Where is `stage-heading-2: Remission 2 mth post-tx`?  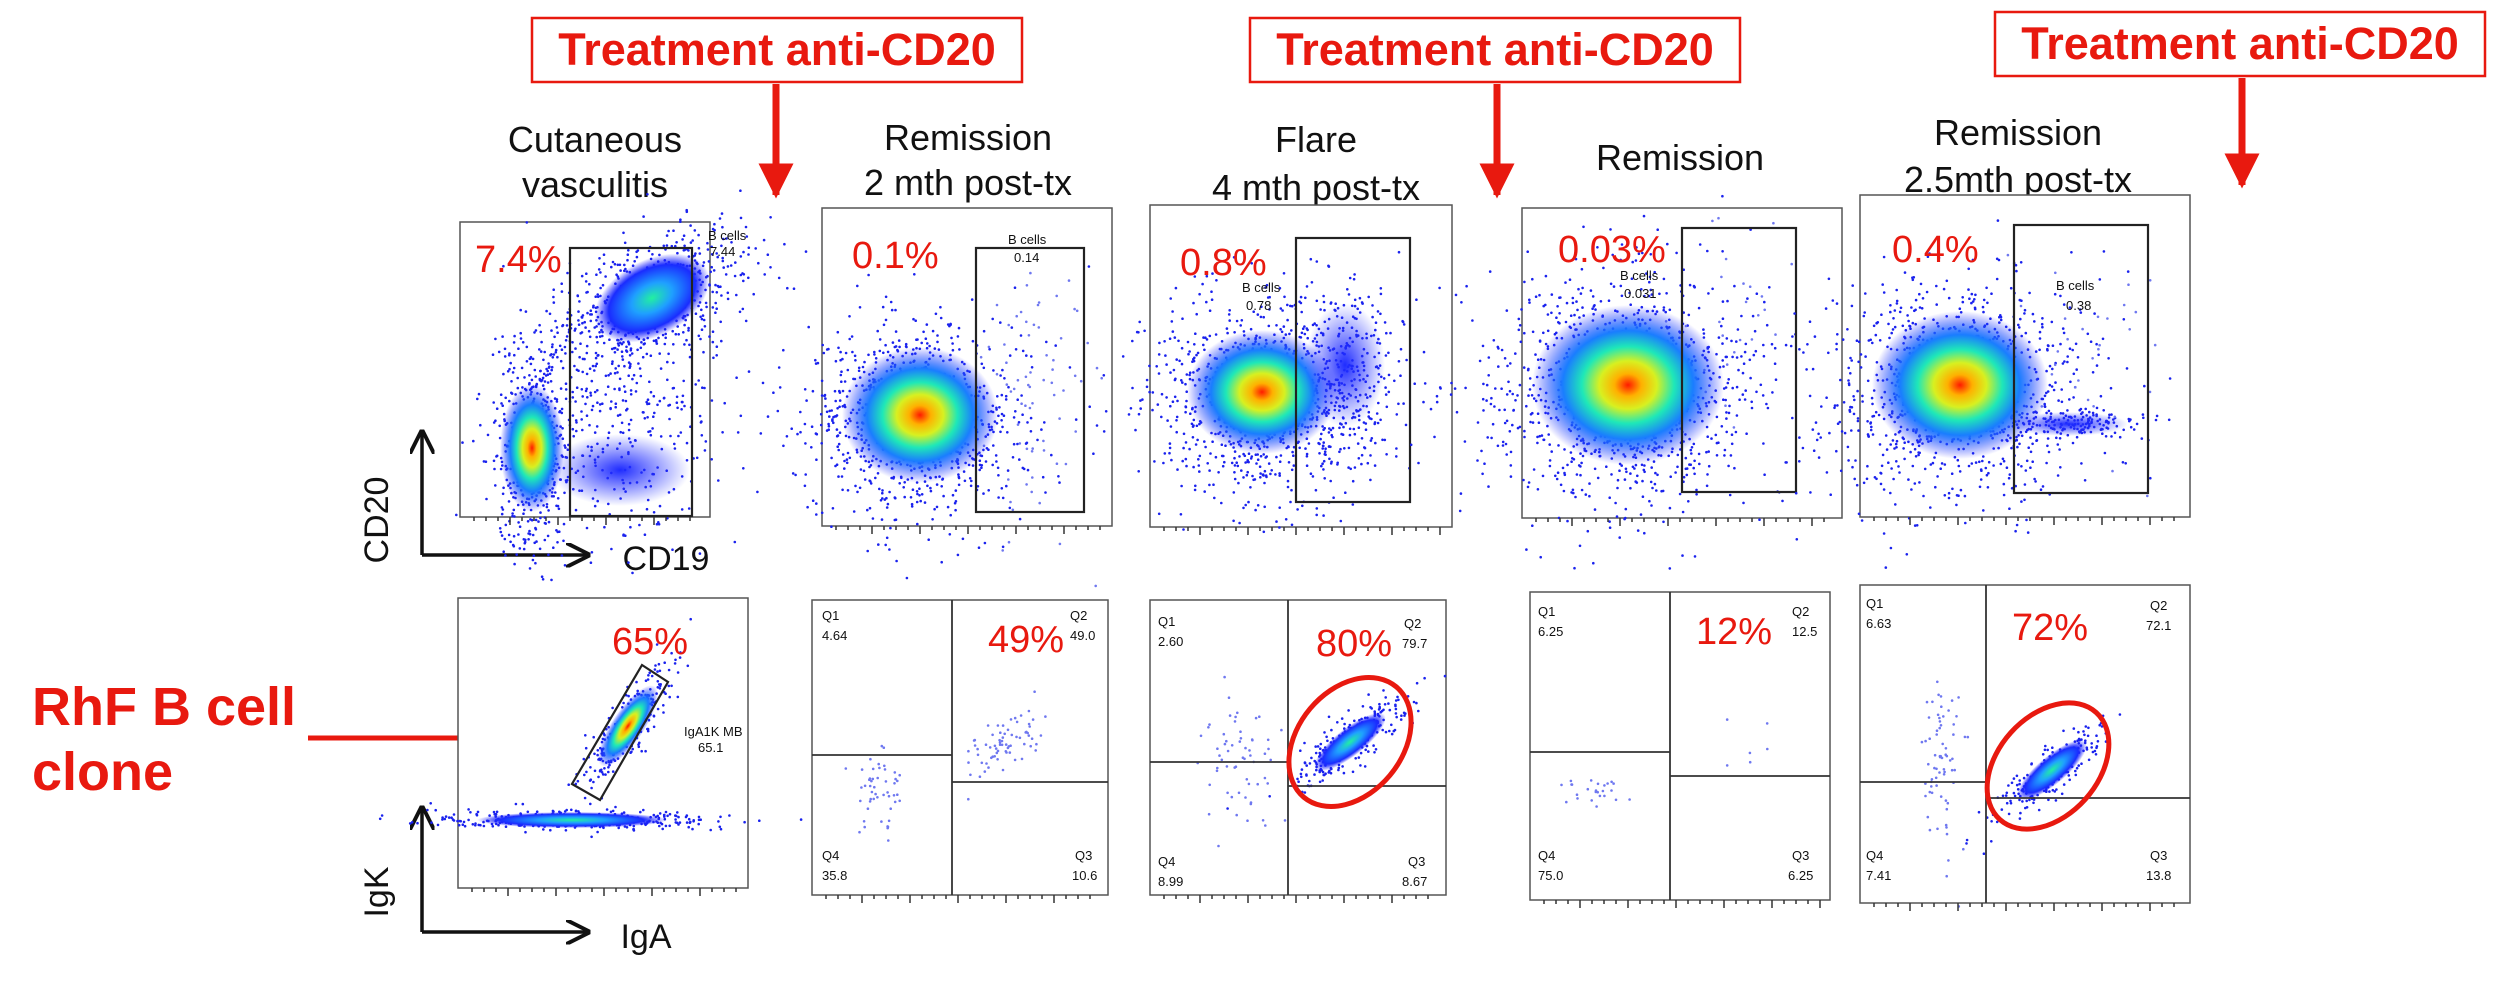
stage-heading-2: Remission 2 mth post-tx is located at coordinates (968, 160).